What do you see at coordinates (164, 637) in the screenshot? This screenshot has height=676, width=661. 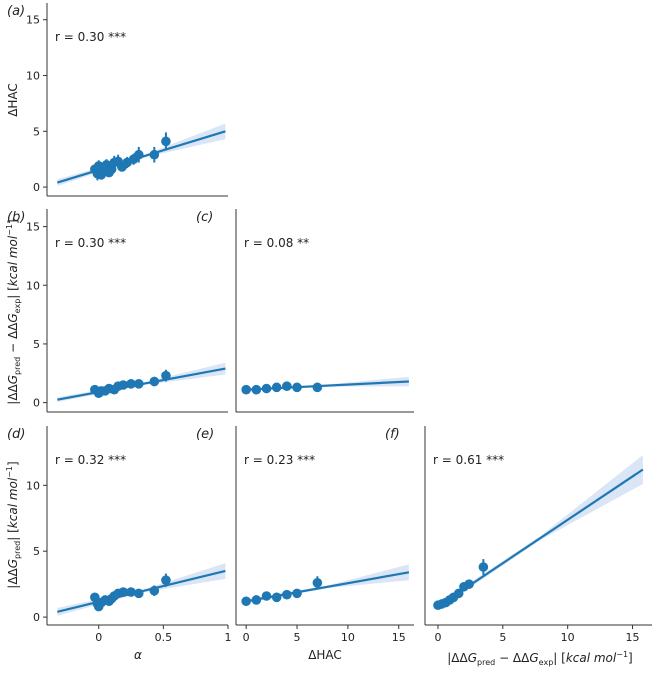 I see `x-tick-label: 0.5` at bounding box center [164, 637].